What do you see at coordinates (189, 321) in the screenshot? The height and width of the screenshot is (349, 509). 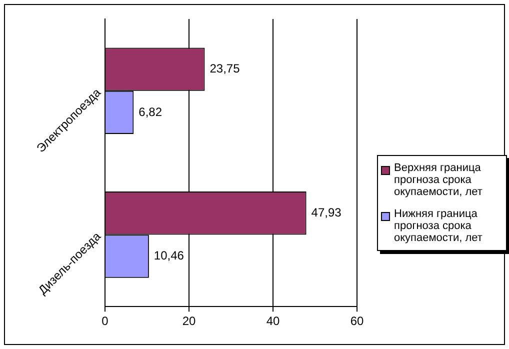 I see `x-tick-label: 20` at bounding box center [189, 321].